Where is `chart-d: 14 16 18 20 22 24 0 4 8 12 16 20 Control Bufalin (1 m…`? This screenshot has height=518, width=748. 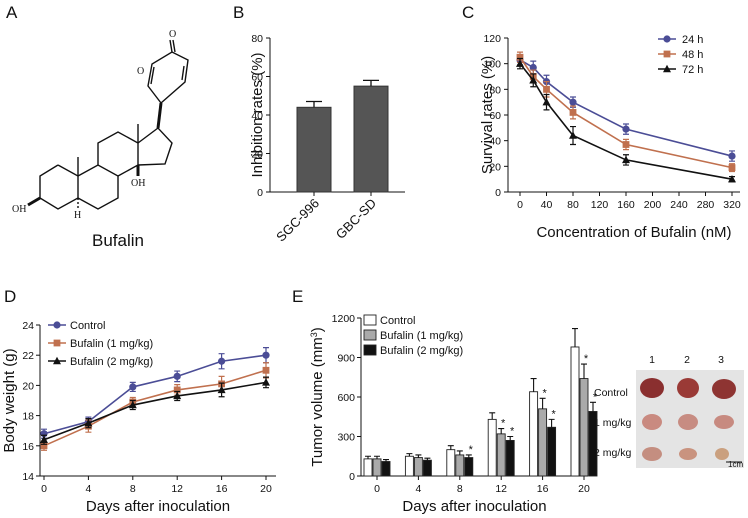 chart-d: 14 16 18 20 22 24 0 4 8 12 16 20 Control Bufalin (1 m… is located at coordinates (138, 417).